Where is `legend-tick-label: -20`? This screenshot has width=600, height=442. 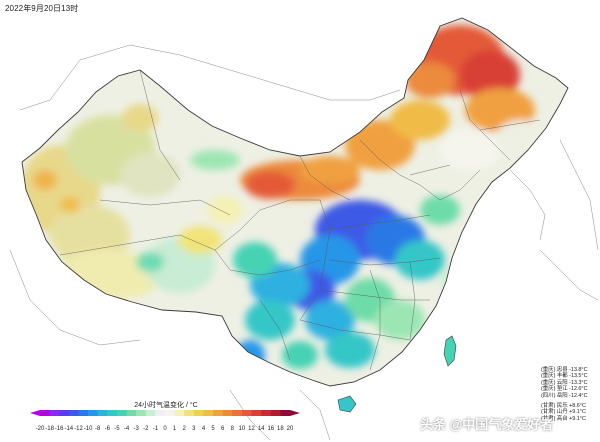 legend-tick-label: -20 is located at coordinates (40, 429).